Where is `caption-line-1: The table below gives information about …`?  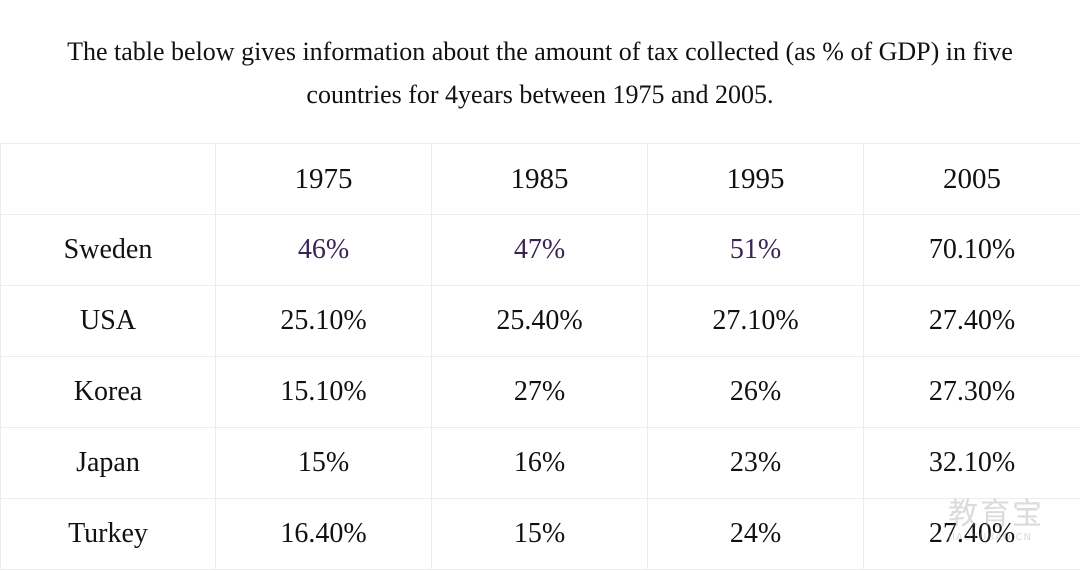 caption-line-1: The table below gives information about … is located at coordinates (540, 51).